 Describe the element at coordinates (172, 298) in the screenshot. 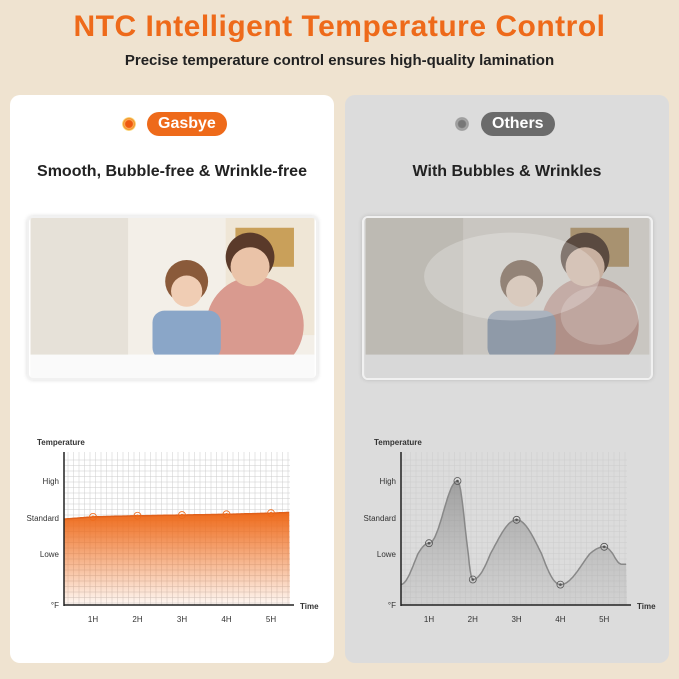

I see `laminated-photo-clear` at that location.